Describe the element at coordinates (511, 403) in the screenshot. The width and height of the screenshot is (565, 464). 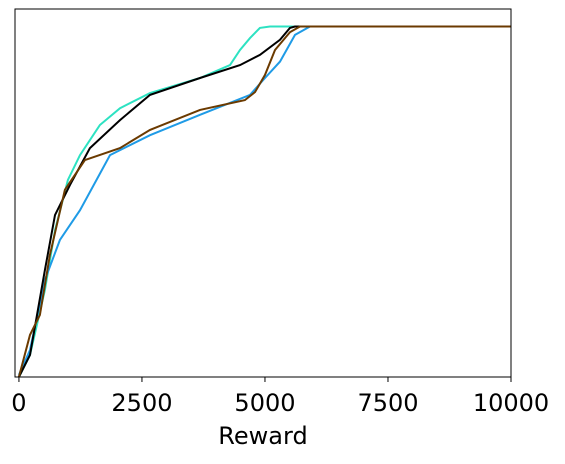
I see `x-tick-label: 10000` at that location.